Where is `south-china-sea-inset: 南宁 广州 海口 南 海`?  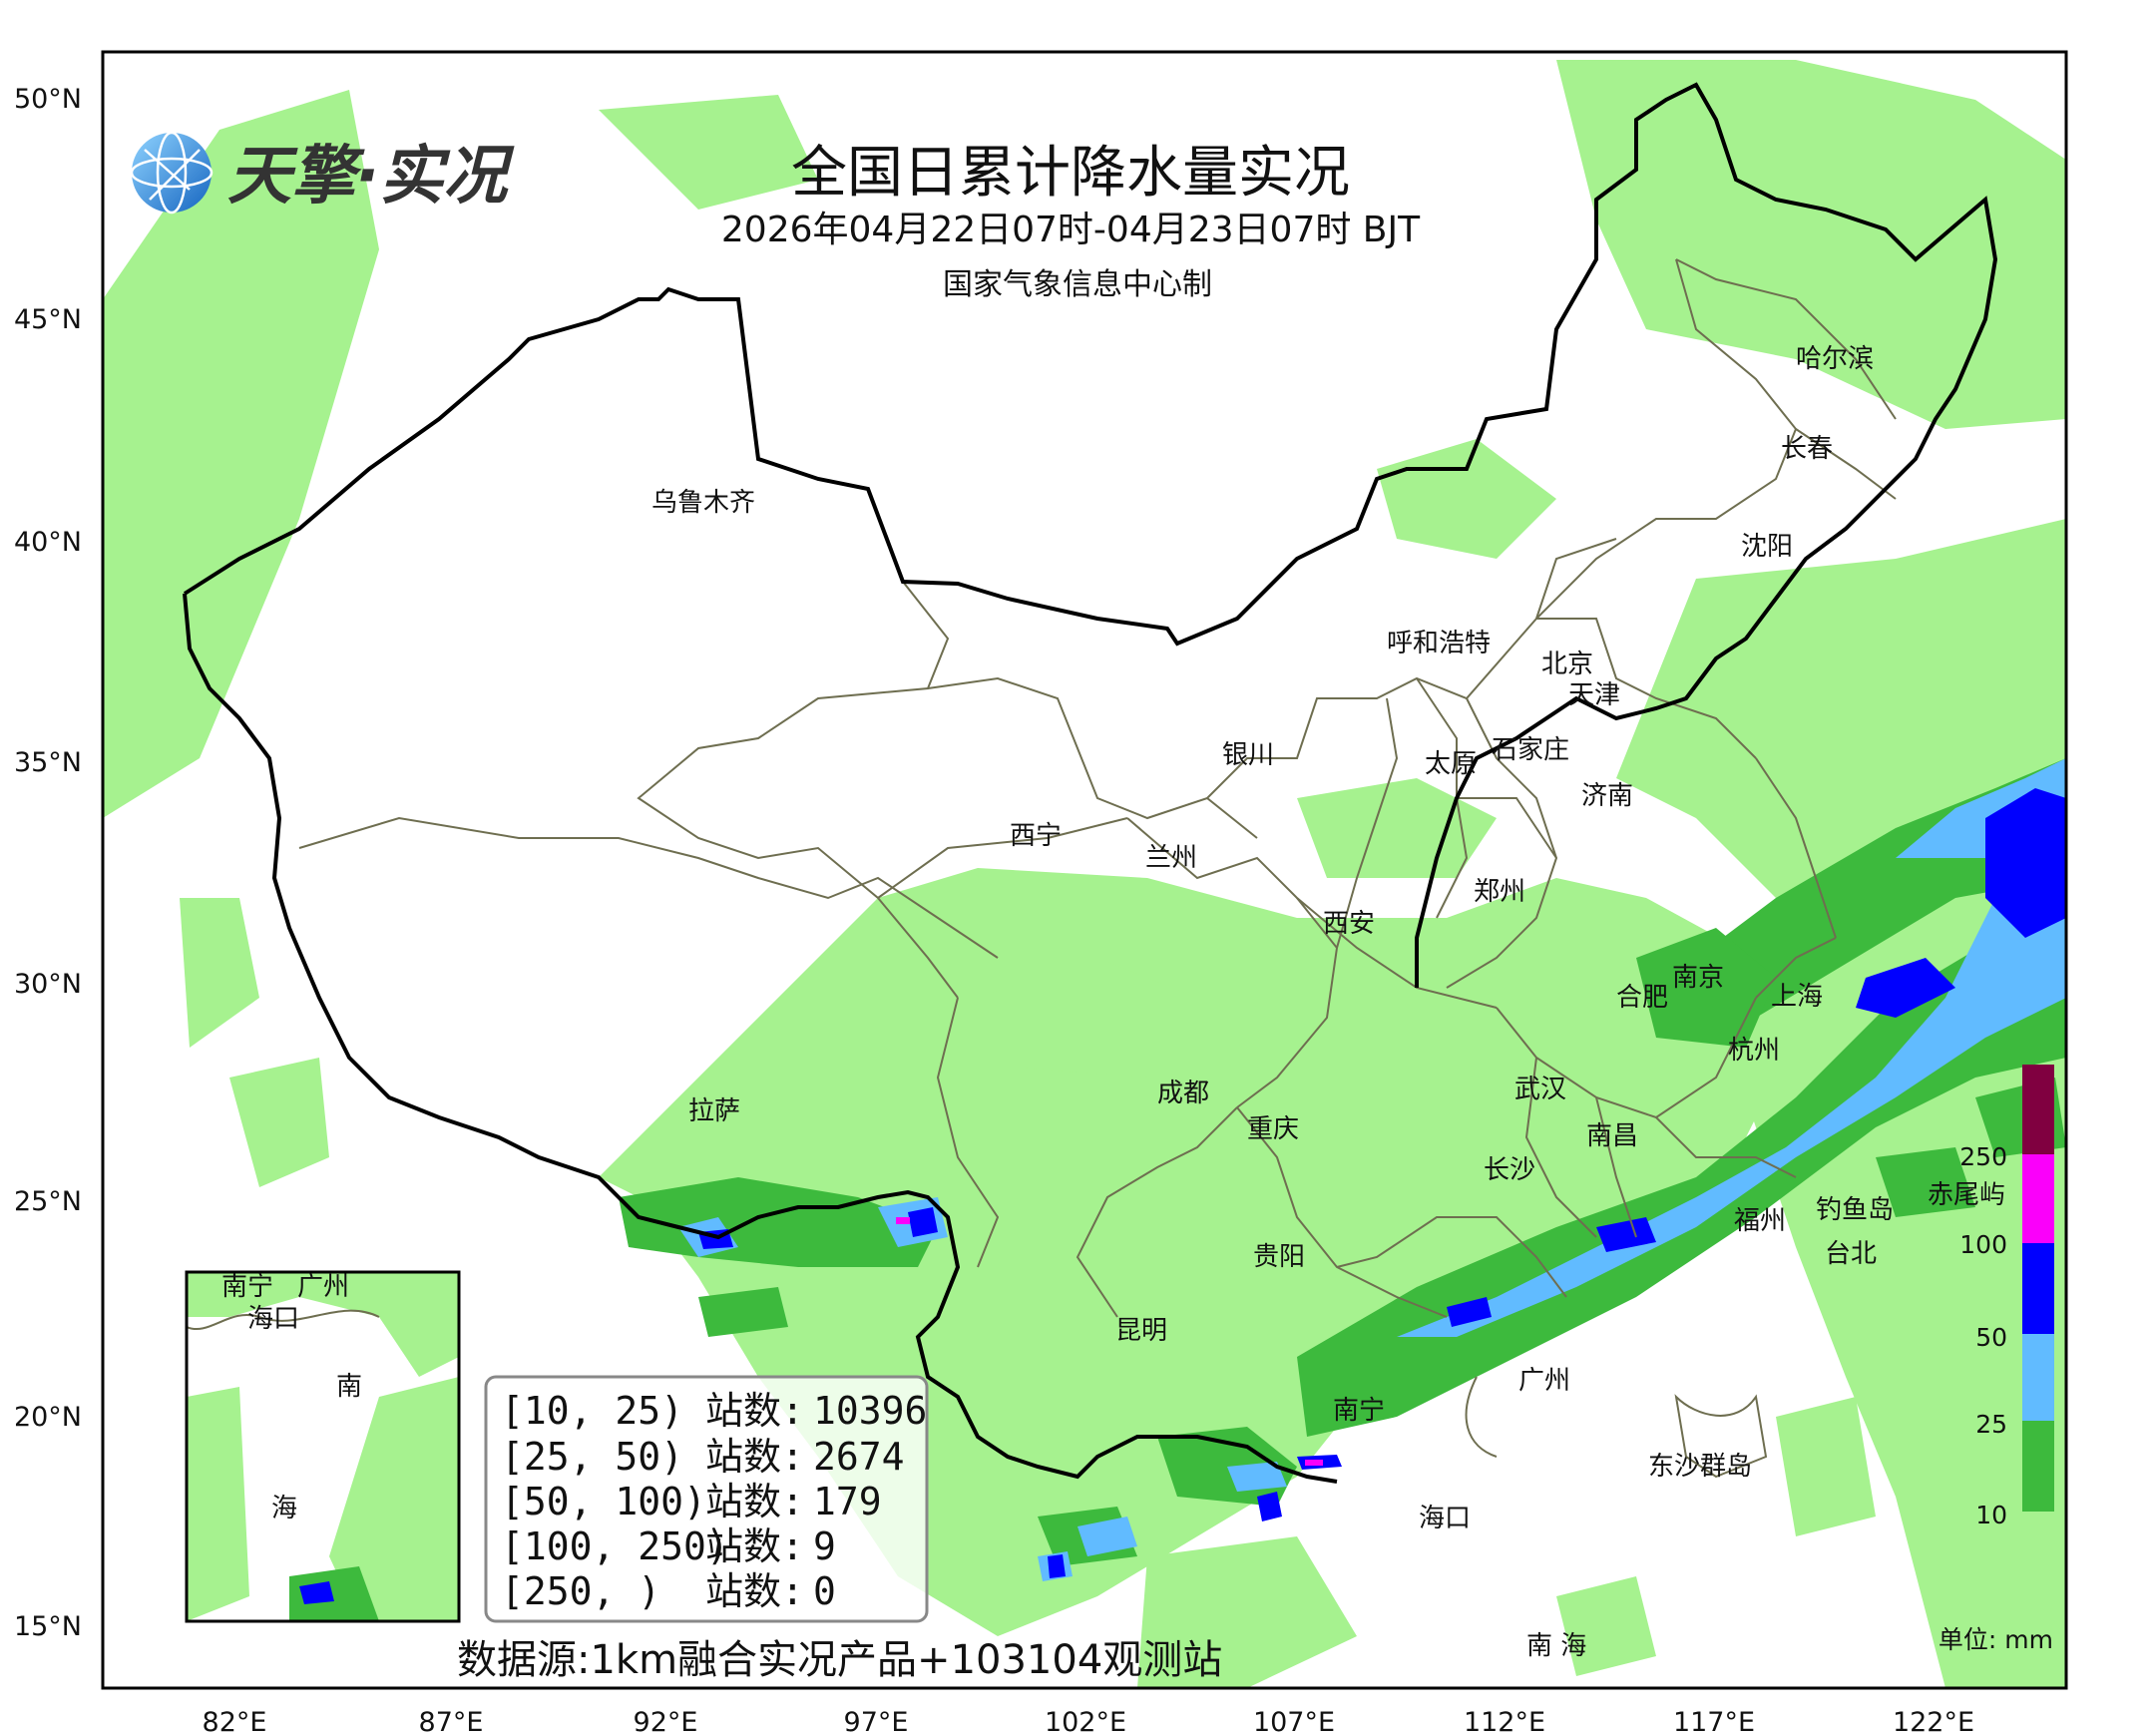
south-china-sea-inset: 南宁 广州 海口 南 海 is located at coordinates (323, 1446).